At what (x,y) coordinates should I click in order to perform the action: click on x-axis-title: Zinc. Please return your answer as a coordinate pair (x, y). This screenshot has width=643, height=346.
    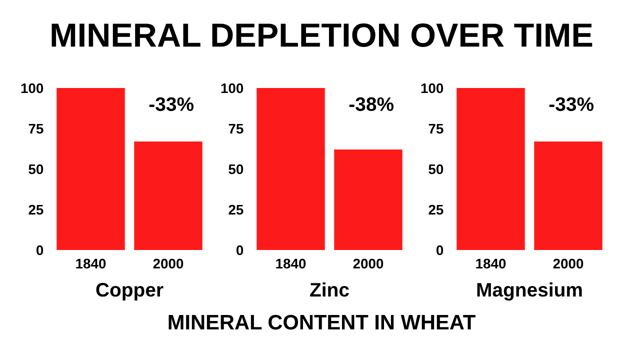
    Looking at the image, I should click on (329, 289).